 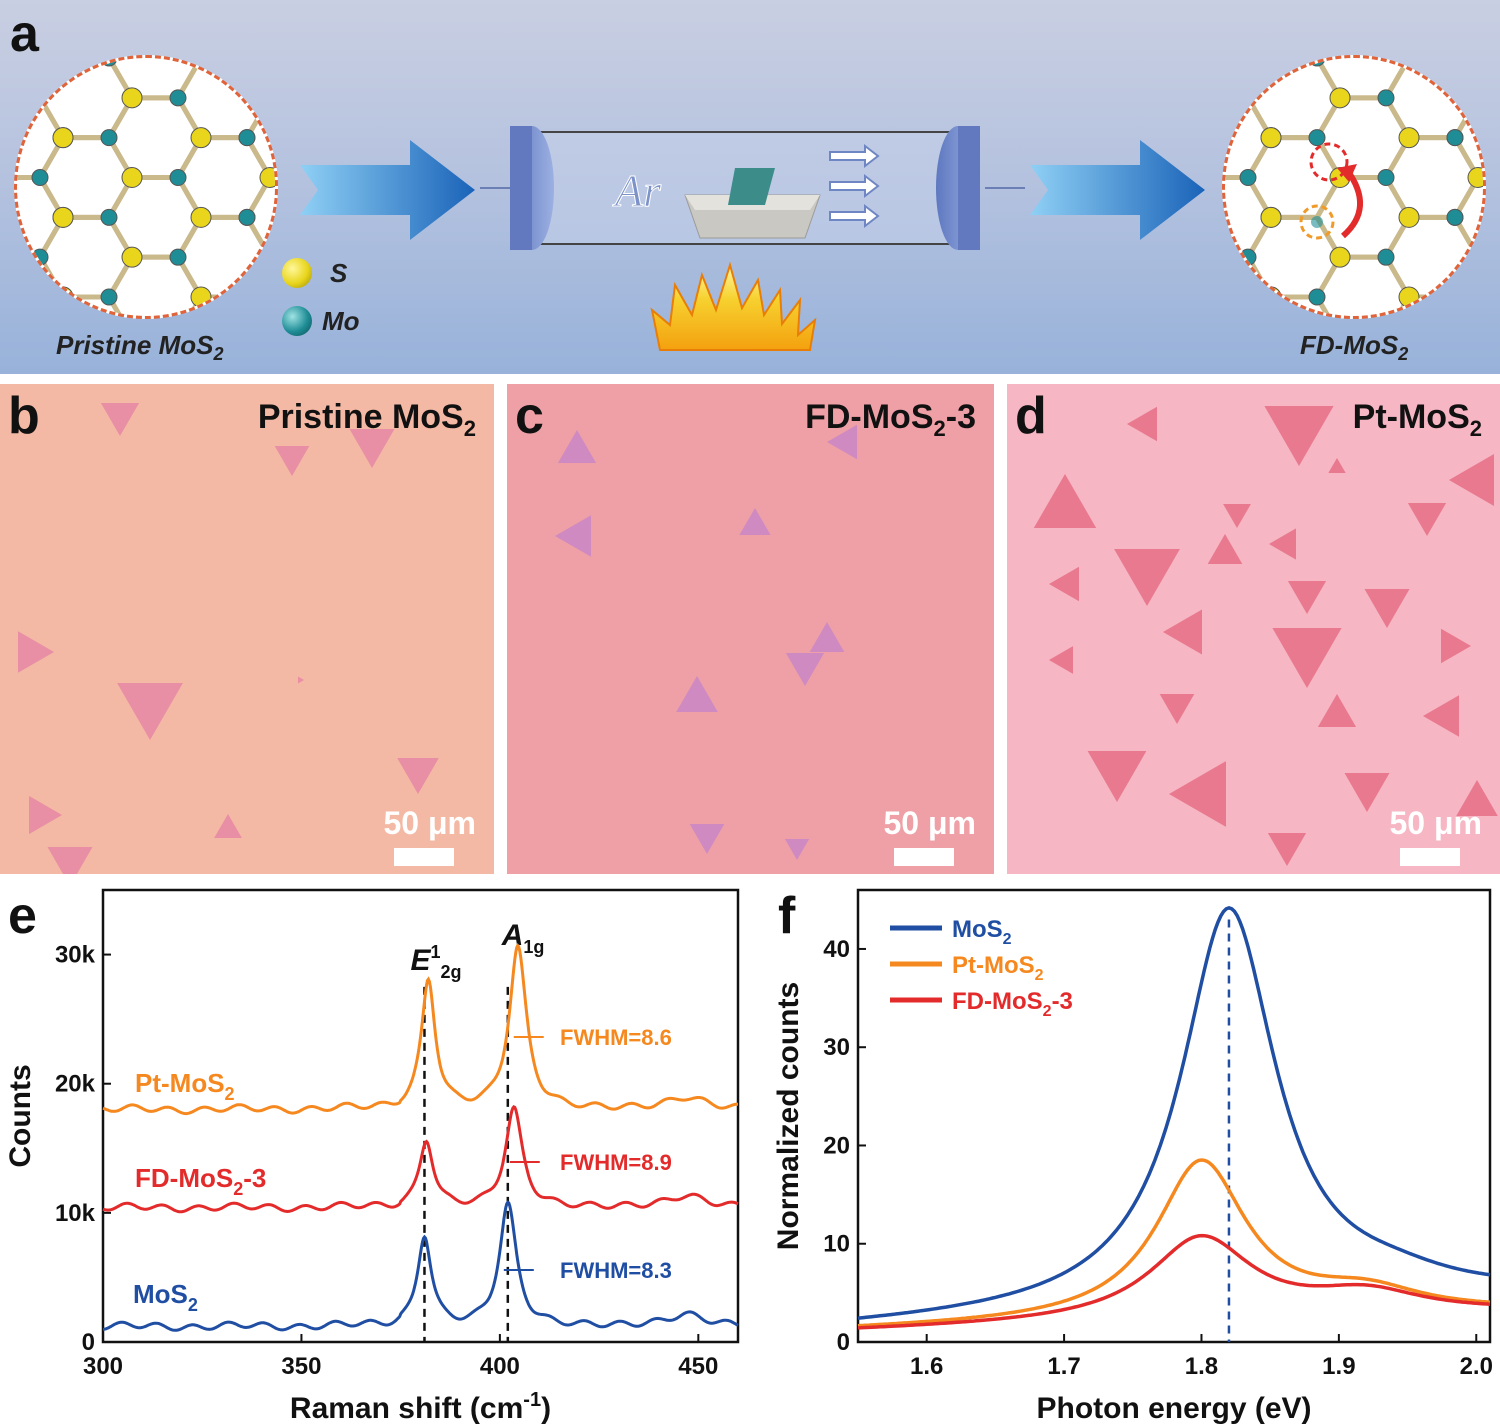 I want to click on panel-letter-f: f, so click(x=787, y=916).